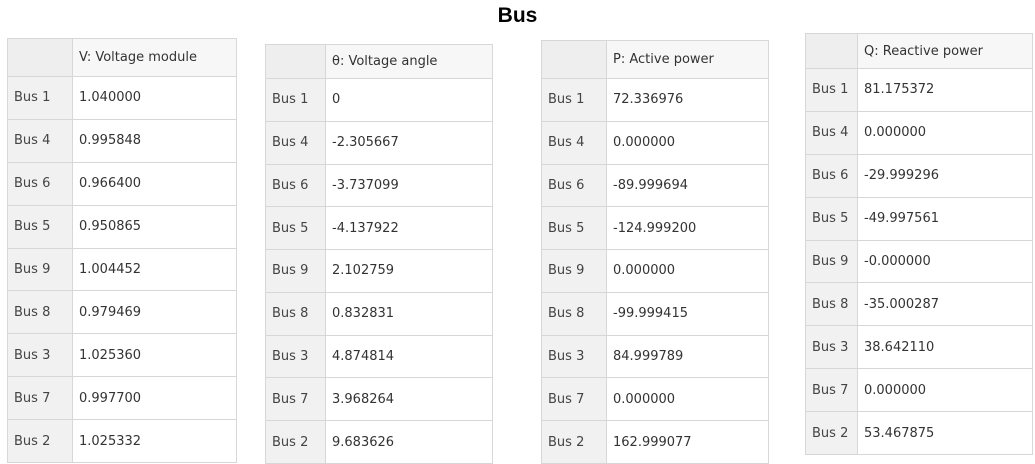  I want to click on value-cell: 84.999789, so click(687, 356).